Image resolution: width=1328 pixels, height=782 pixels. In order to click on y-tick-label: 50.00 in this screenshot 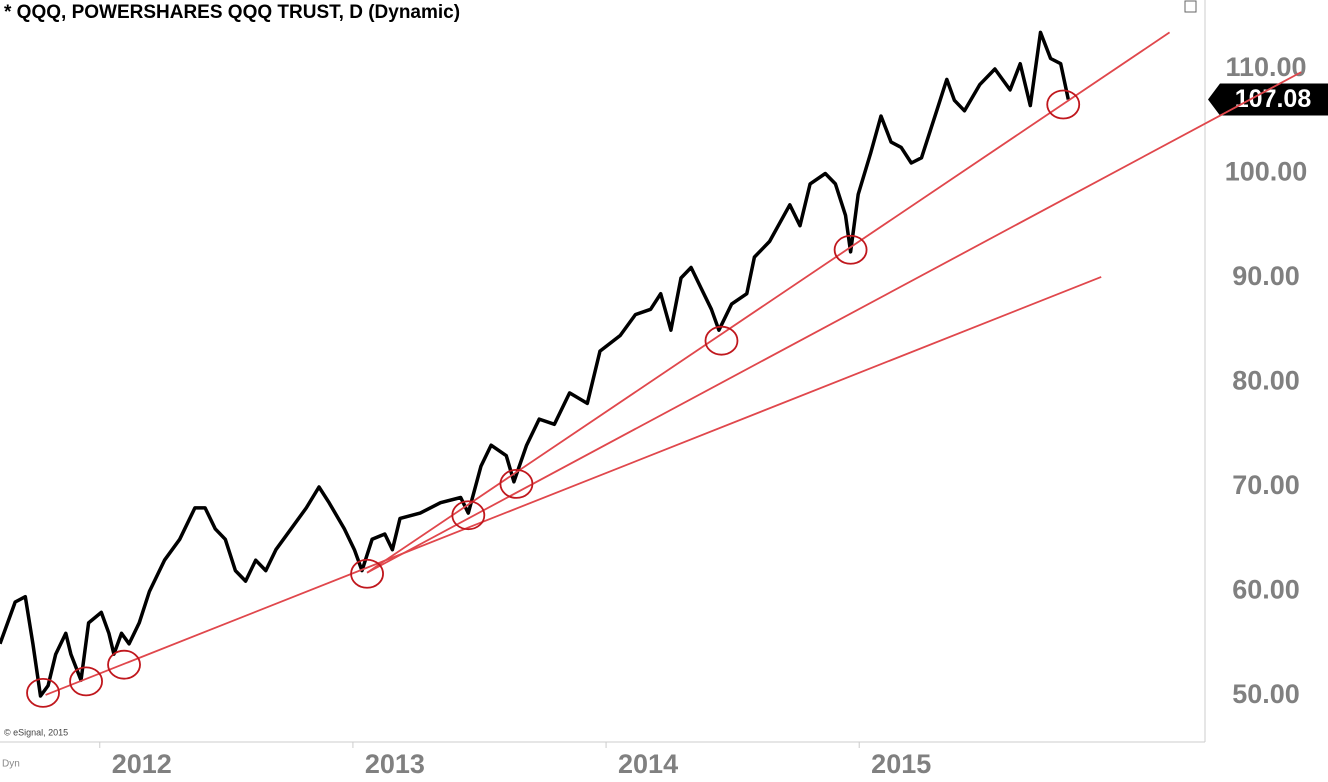, I will do `click(1266, 694)`.